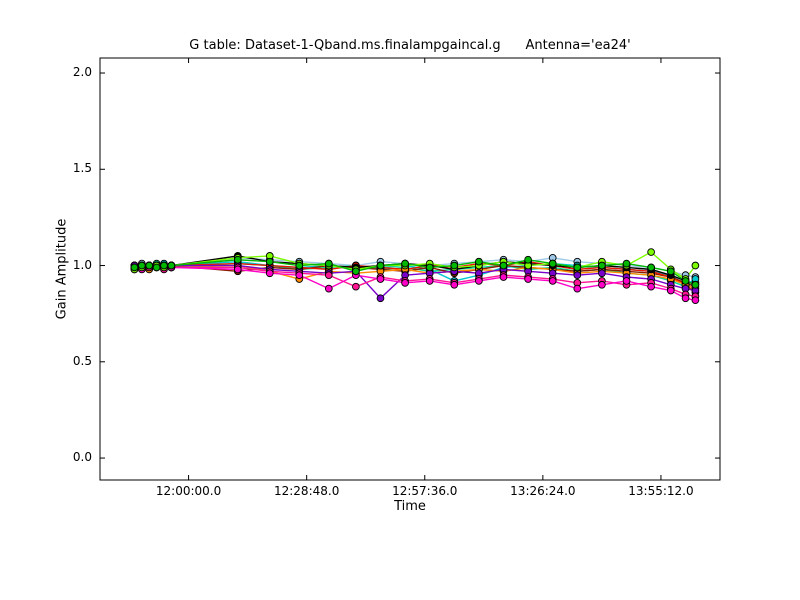  What do you see at coordinates (410, 506) in the screenshot?
I see `x-axis-label: Time` at bounding box center [410, 506].